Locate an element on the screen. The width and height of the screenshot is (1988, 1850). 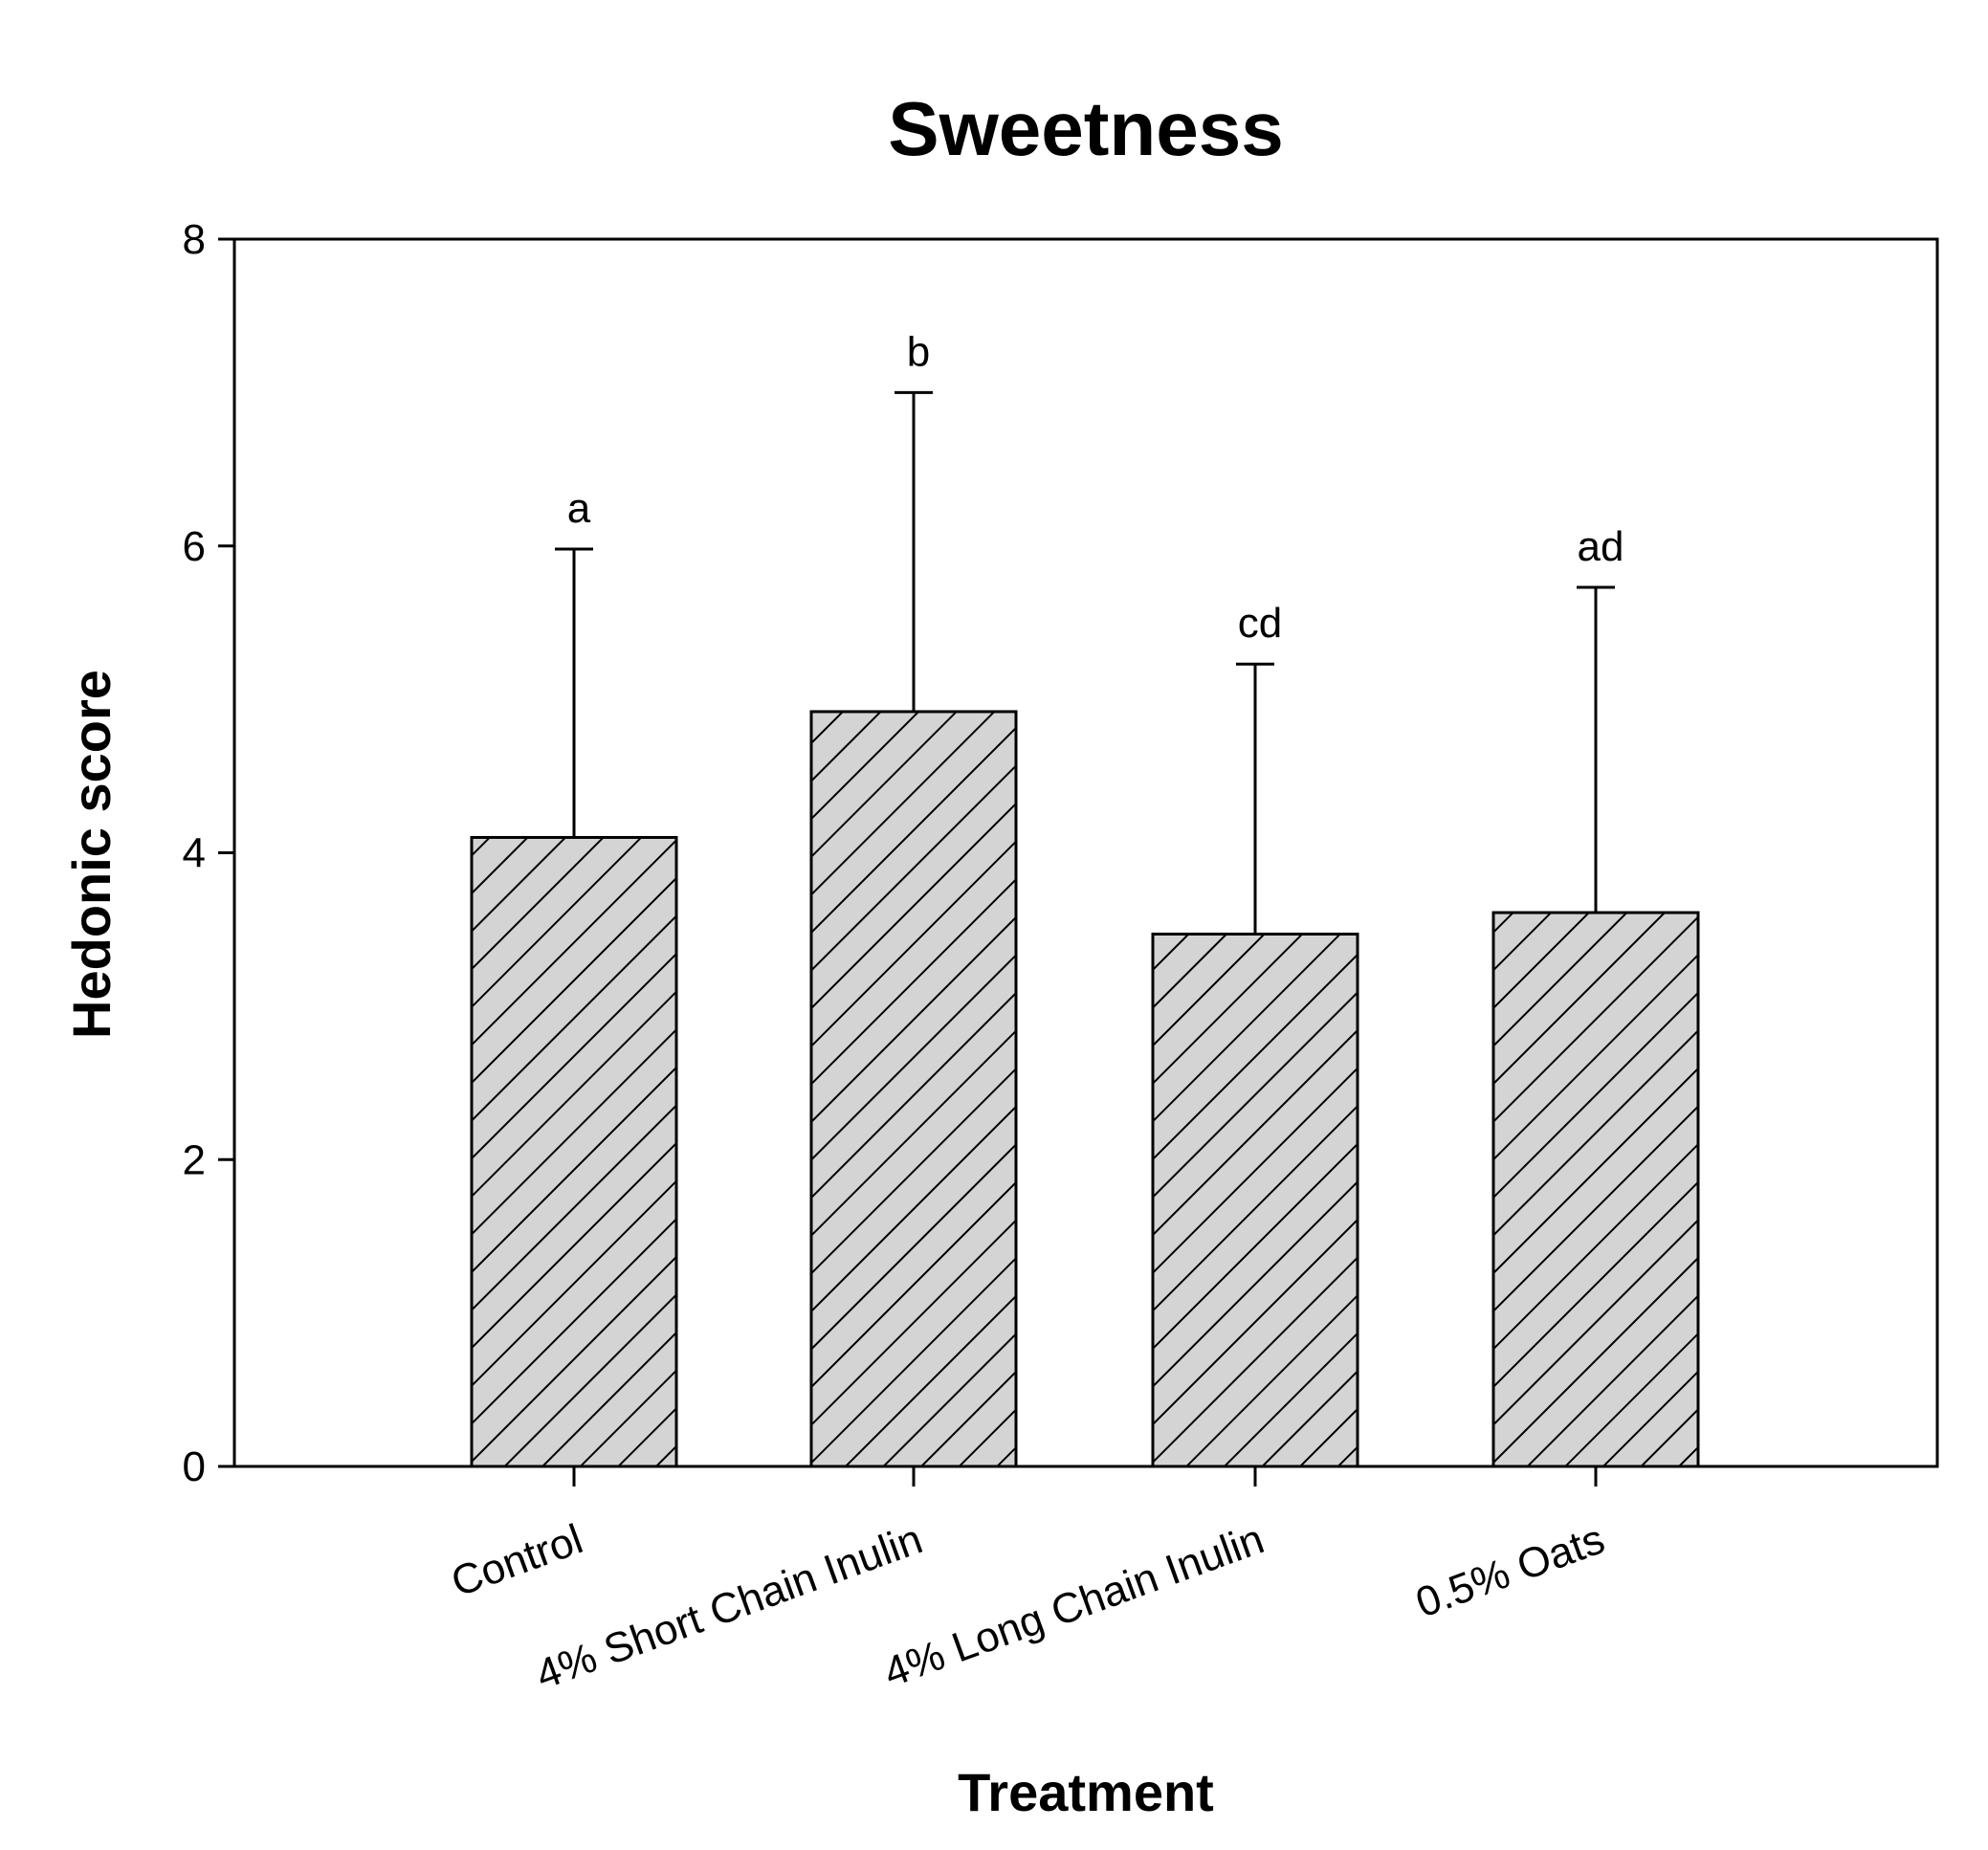
significance-letter: b is located at coordinates (918, 351).